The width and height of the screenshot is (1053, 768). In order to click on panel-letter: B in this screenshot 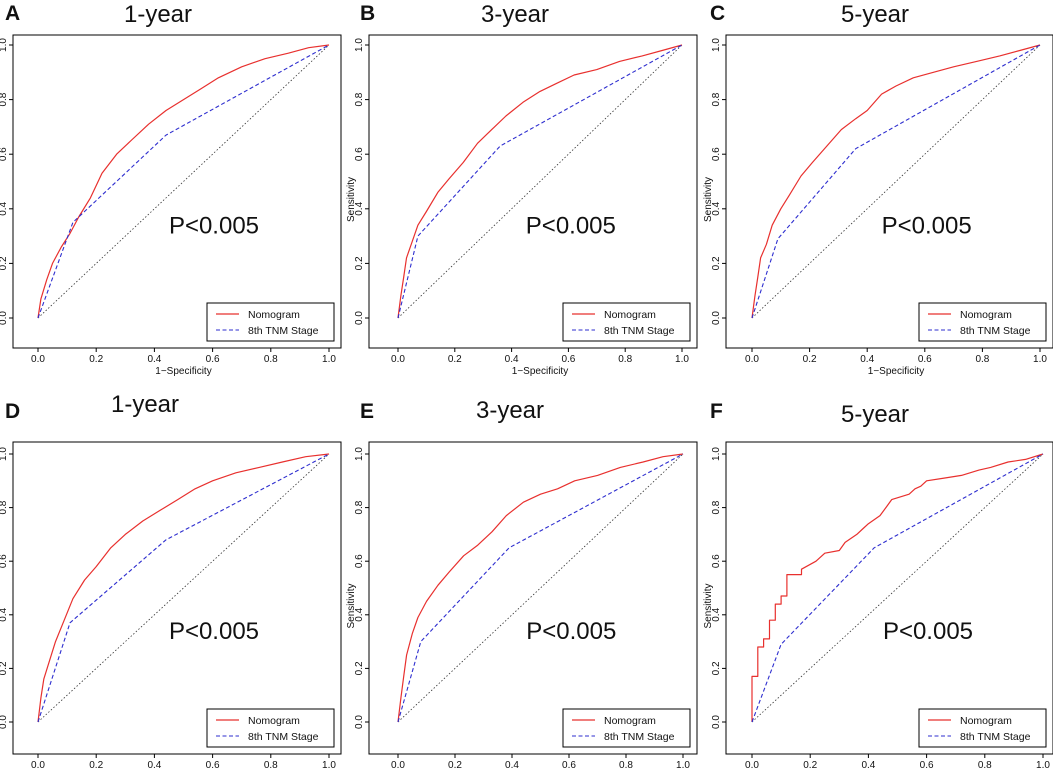, I will do `click(367, 13)`.